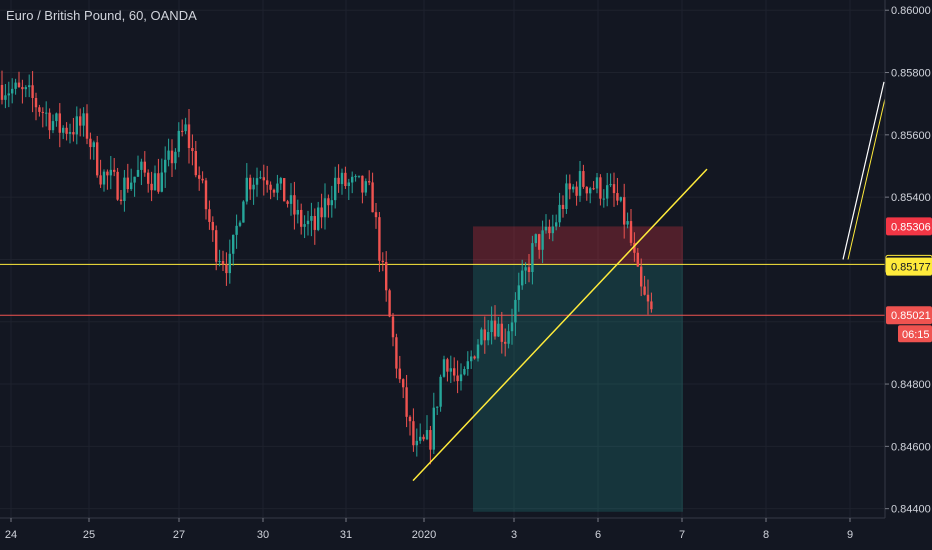 The width and height of the screenshot is (932, 550). What do you see at coordinates (908, 534) in the screenshot?
I see `axis-corner` at bounding box center [908, 534].